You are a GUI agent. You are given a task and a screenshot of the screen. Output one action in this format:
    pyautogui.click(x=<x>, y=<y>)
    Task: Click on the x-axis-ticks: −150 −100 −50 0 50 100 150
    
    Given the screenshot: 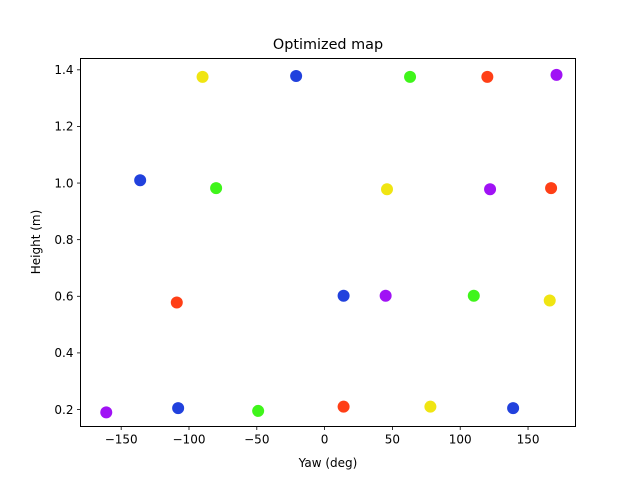 What is the action you would take?
    pyautogui.click(x=322, y=436)
    